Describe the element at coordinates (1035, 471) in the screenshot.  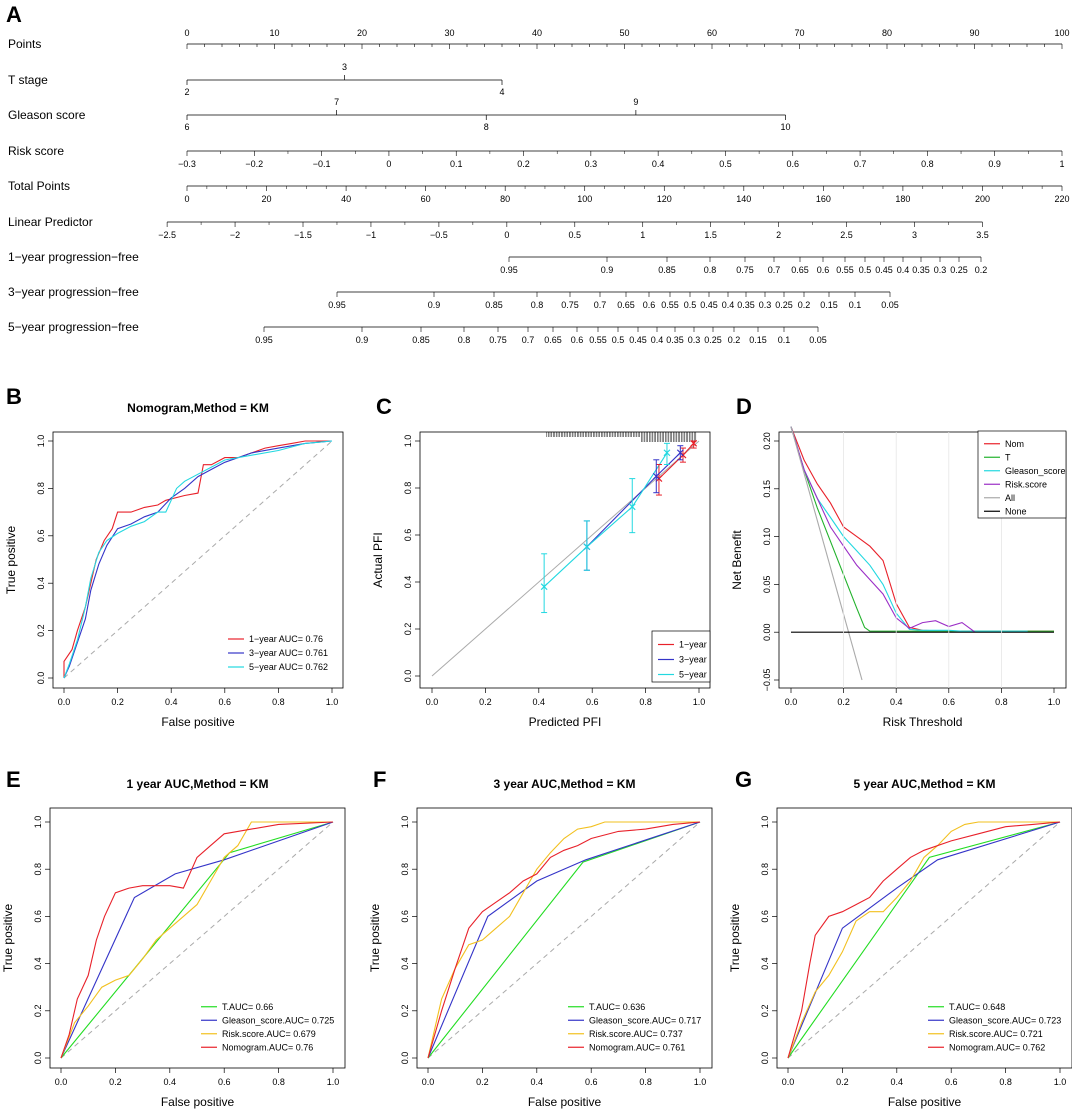
I see `legend-entry: Gleason_score` at that location.